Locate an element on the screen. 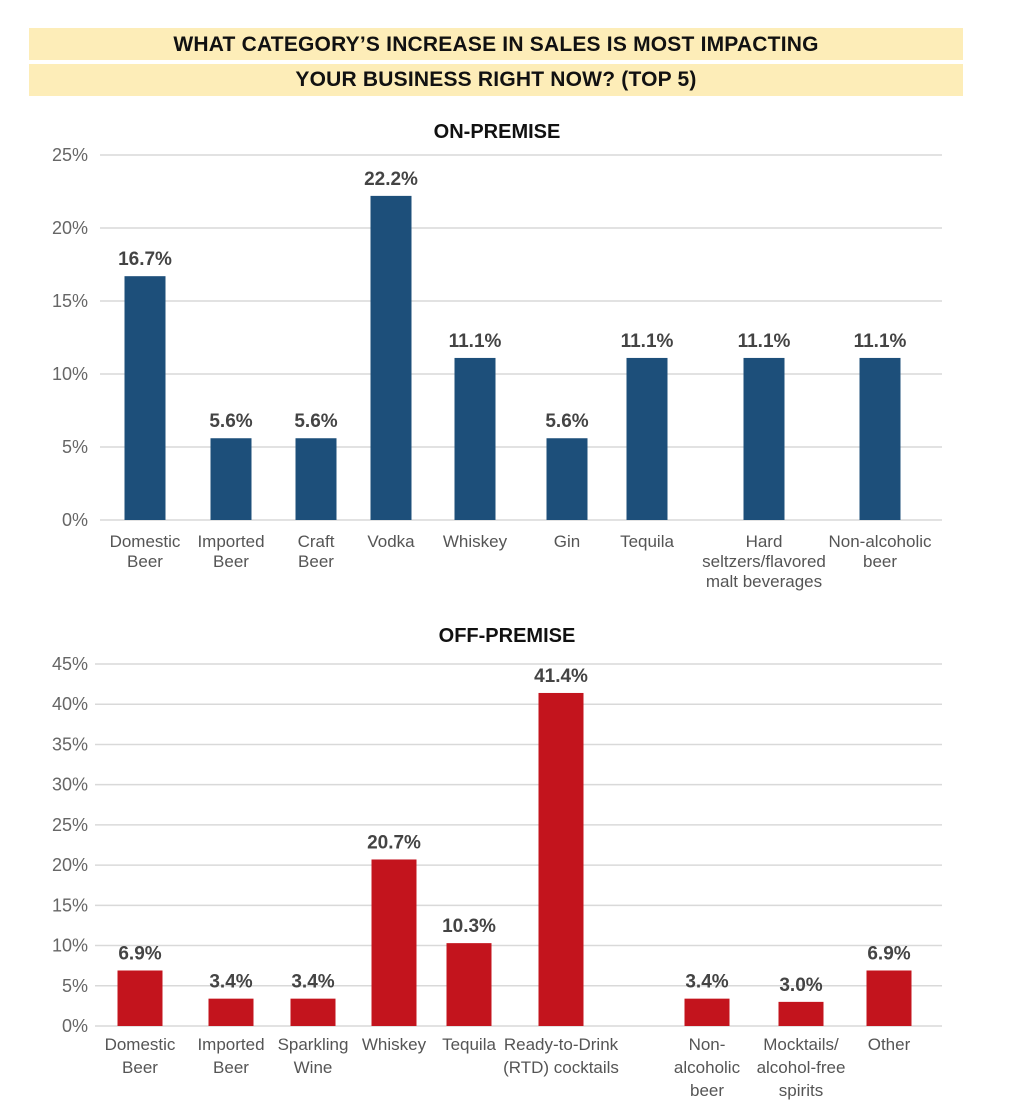 This screenshot has height=1116, width=1018. on-premise-category-label-line: Vodka is located at coordinates (391, 541).